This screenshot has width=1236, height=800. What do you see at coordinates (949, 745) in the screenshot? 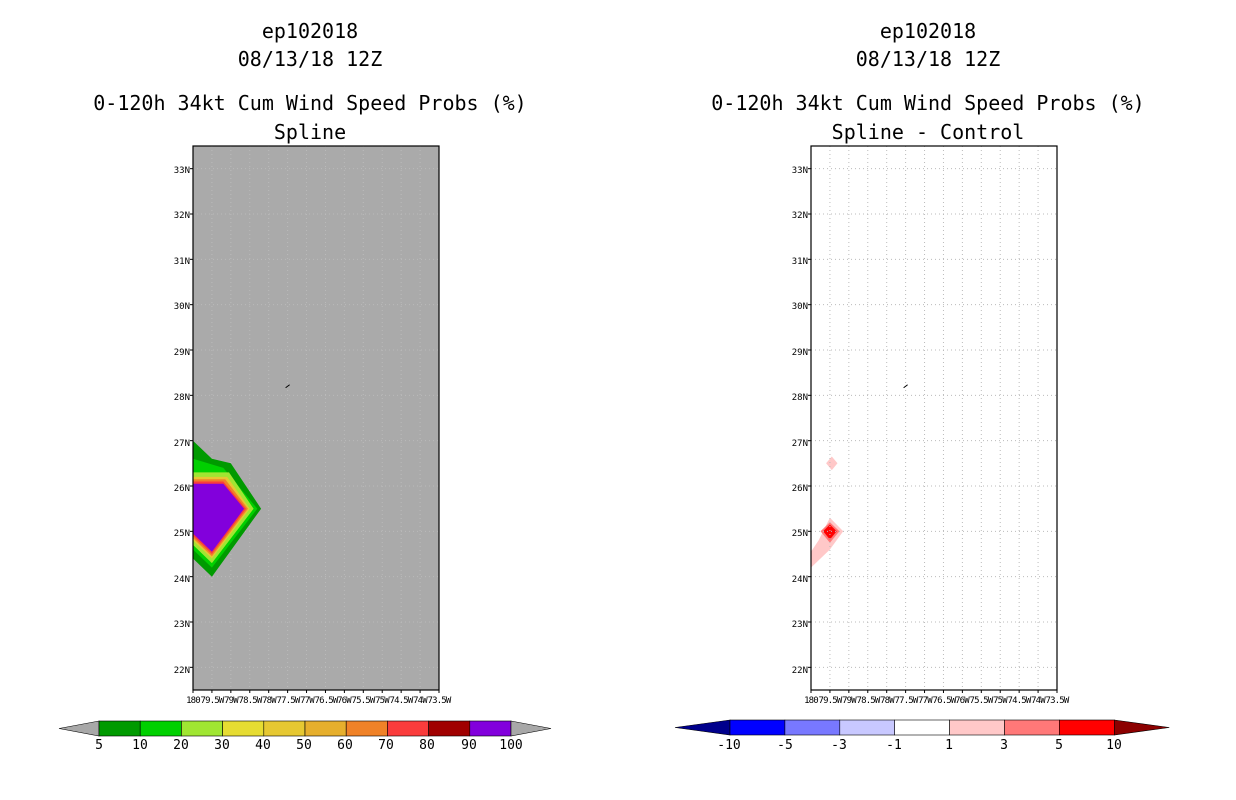
I see `colorbar-label: 1` at bounding box center [949, 745].